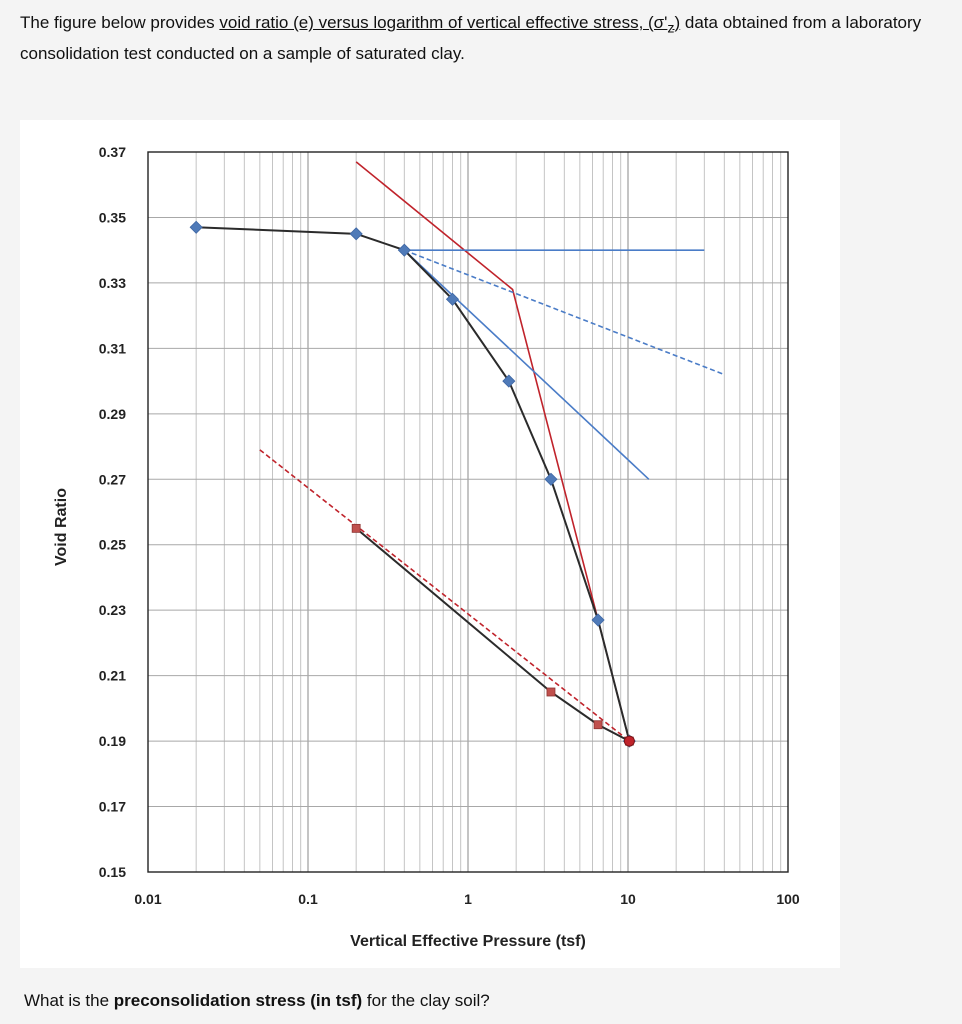 This screenshot has height=1024, width=962. I want to click on question-before: What is the, so click(69, 1000).